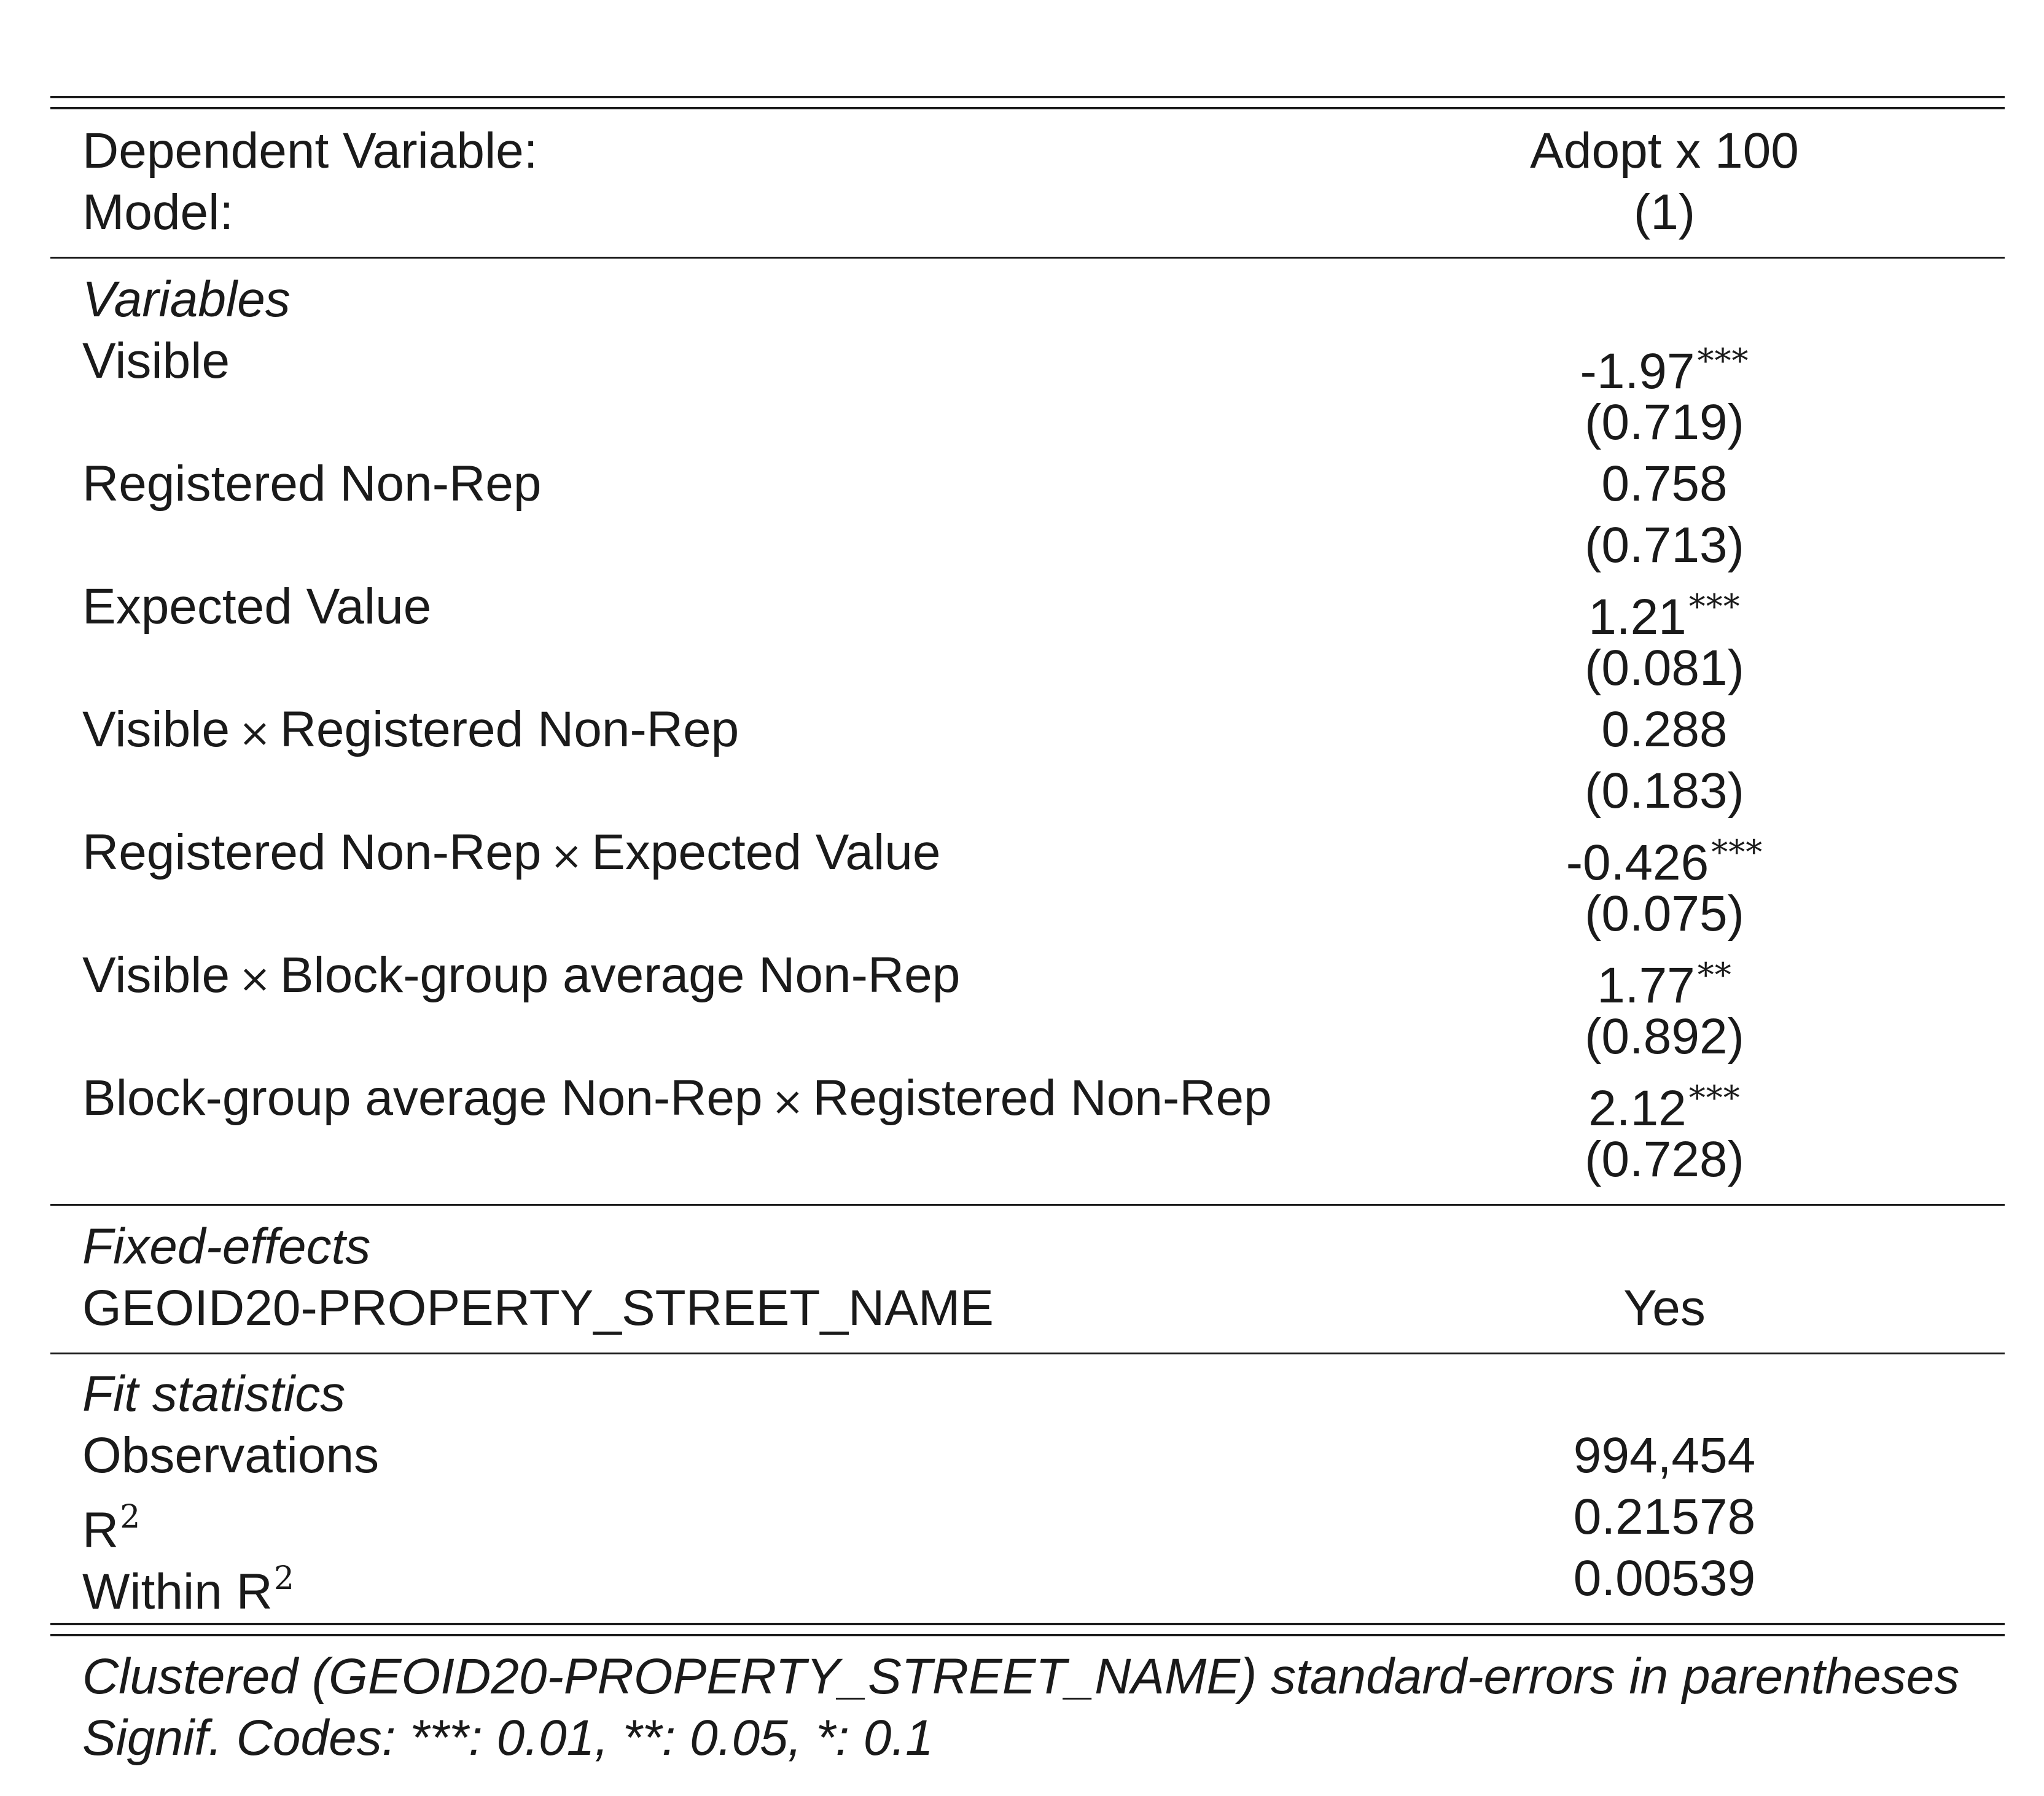  Describe the element at coordinates (1637, 371) in the screenshot. I see `coefficient-number: -1.97` at that location.